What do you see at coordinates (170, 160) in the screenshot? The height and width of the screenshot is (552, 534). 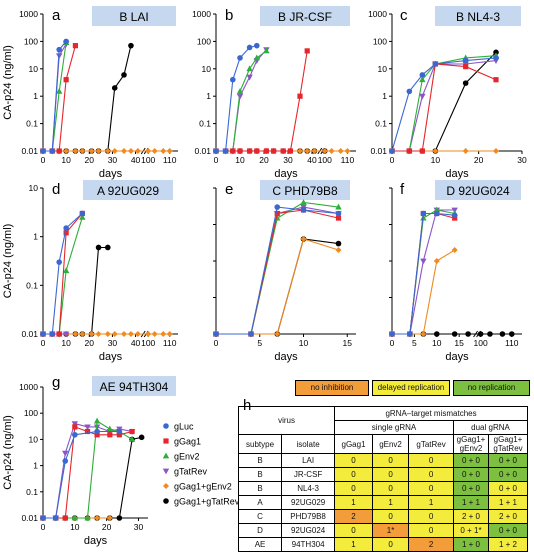 I see `x-tick-label: 110` at bounding box center [170, 160].